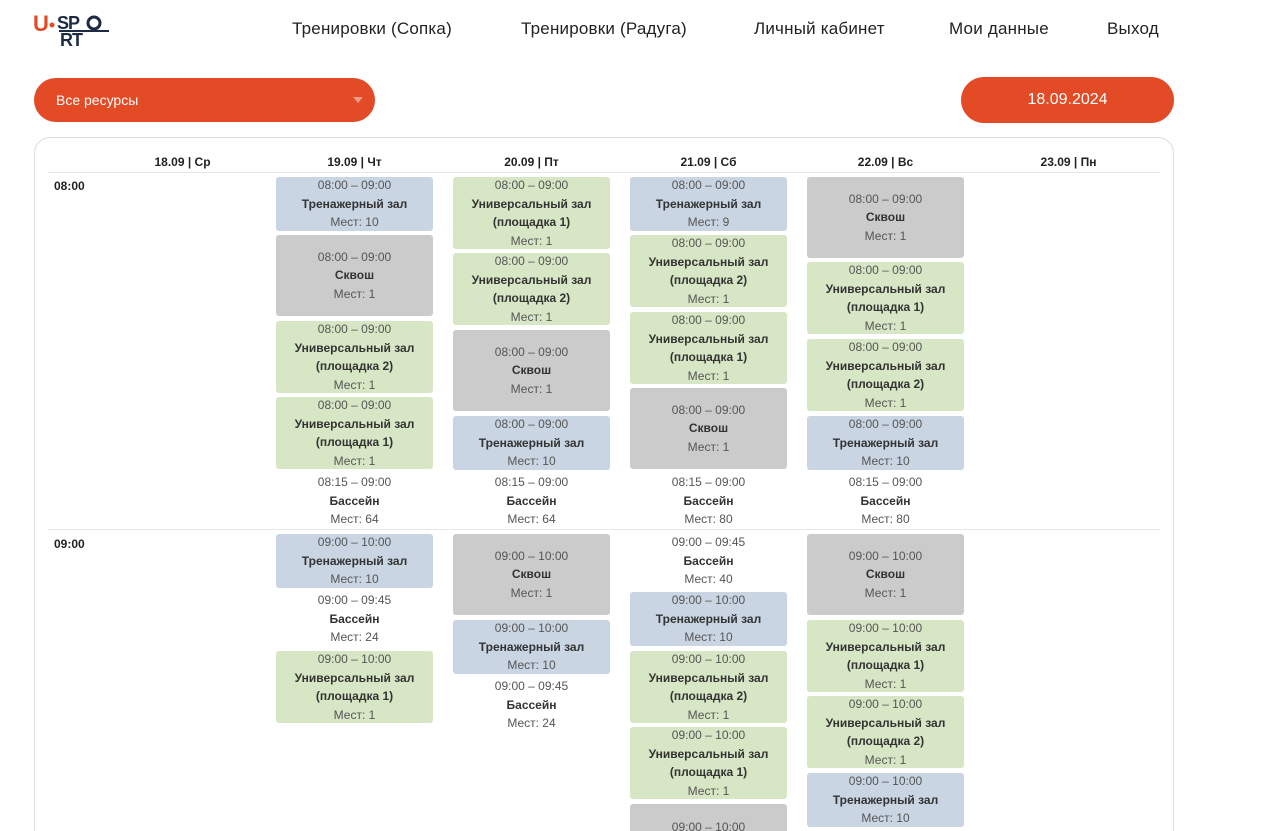  What do you see at coordinates (204, 100) in the screenshot?
I see `resource-select: Все ресурсы` at bounding box center [204, 100].